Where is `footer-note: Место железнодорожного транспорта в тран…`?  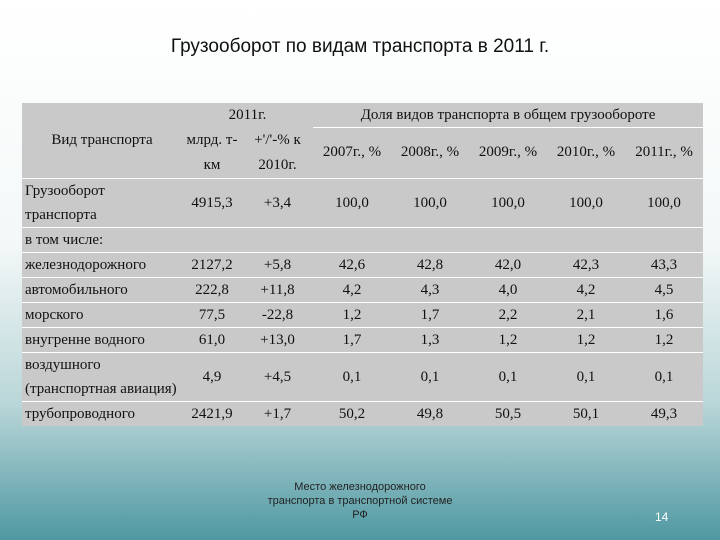 footer-note: Место железнодорожного транспорта в тран… is located at coordinates (360, 501).